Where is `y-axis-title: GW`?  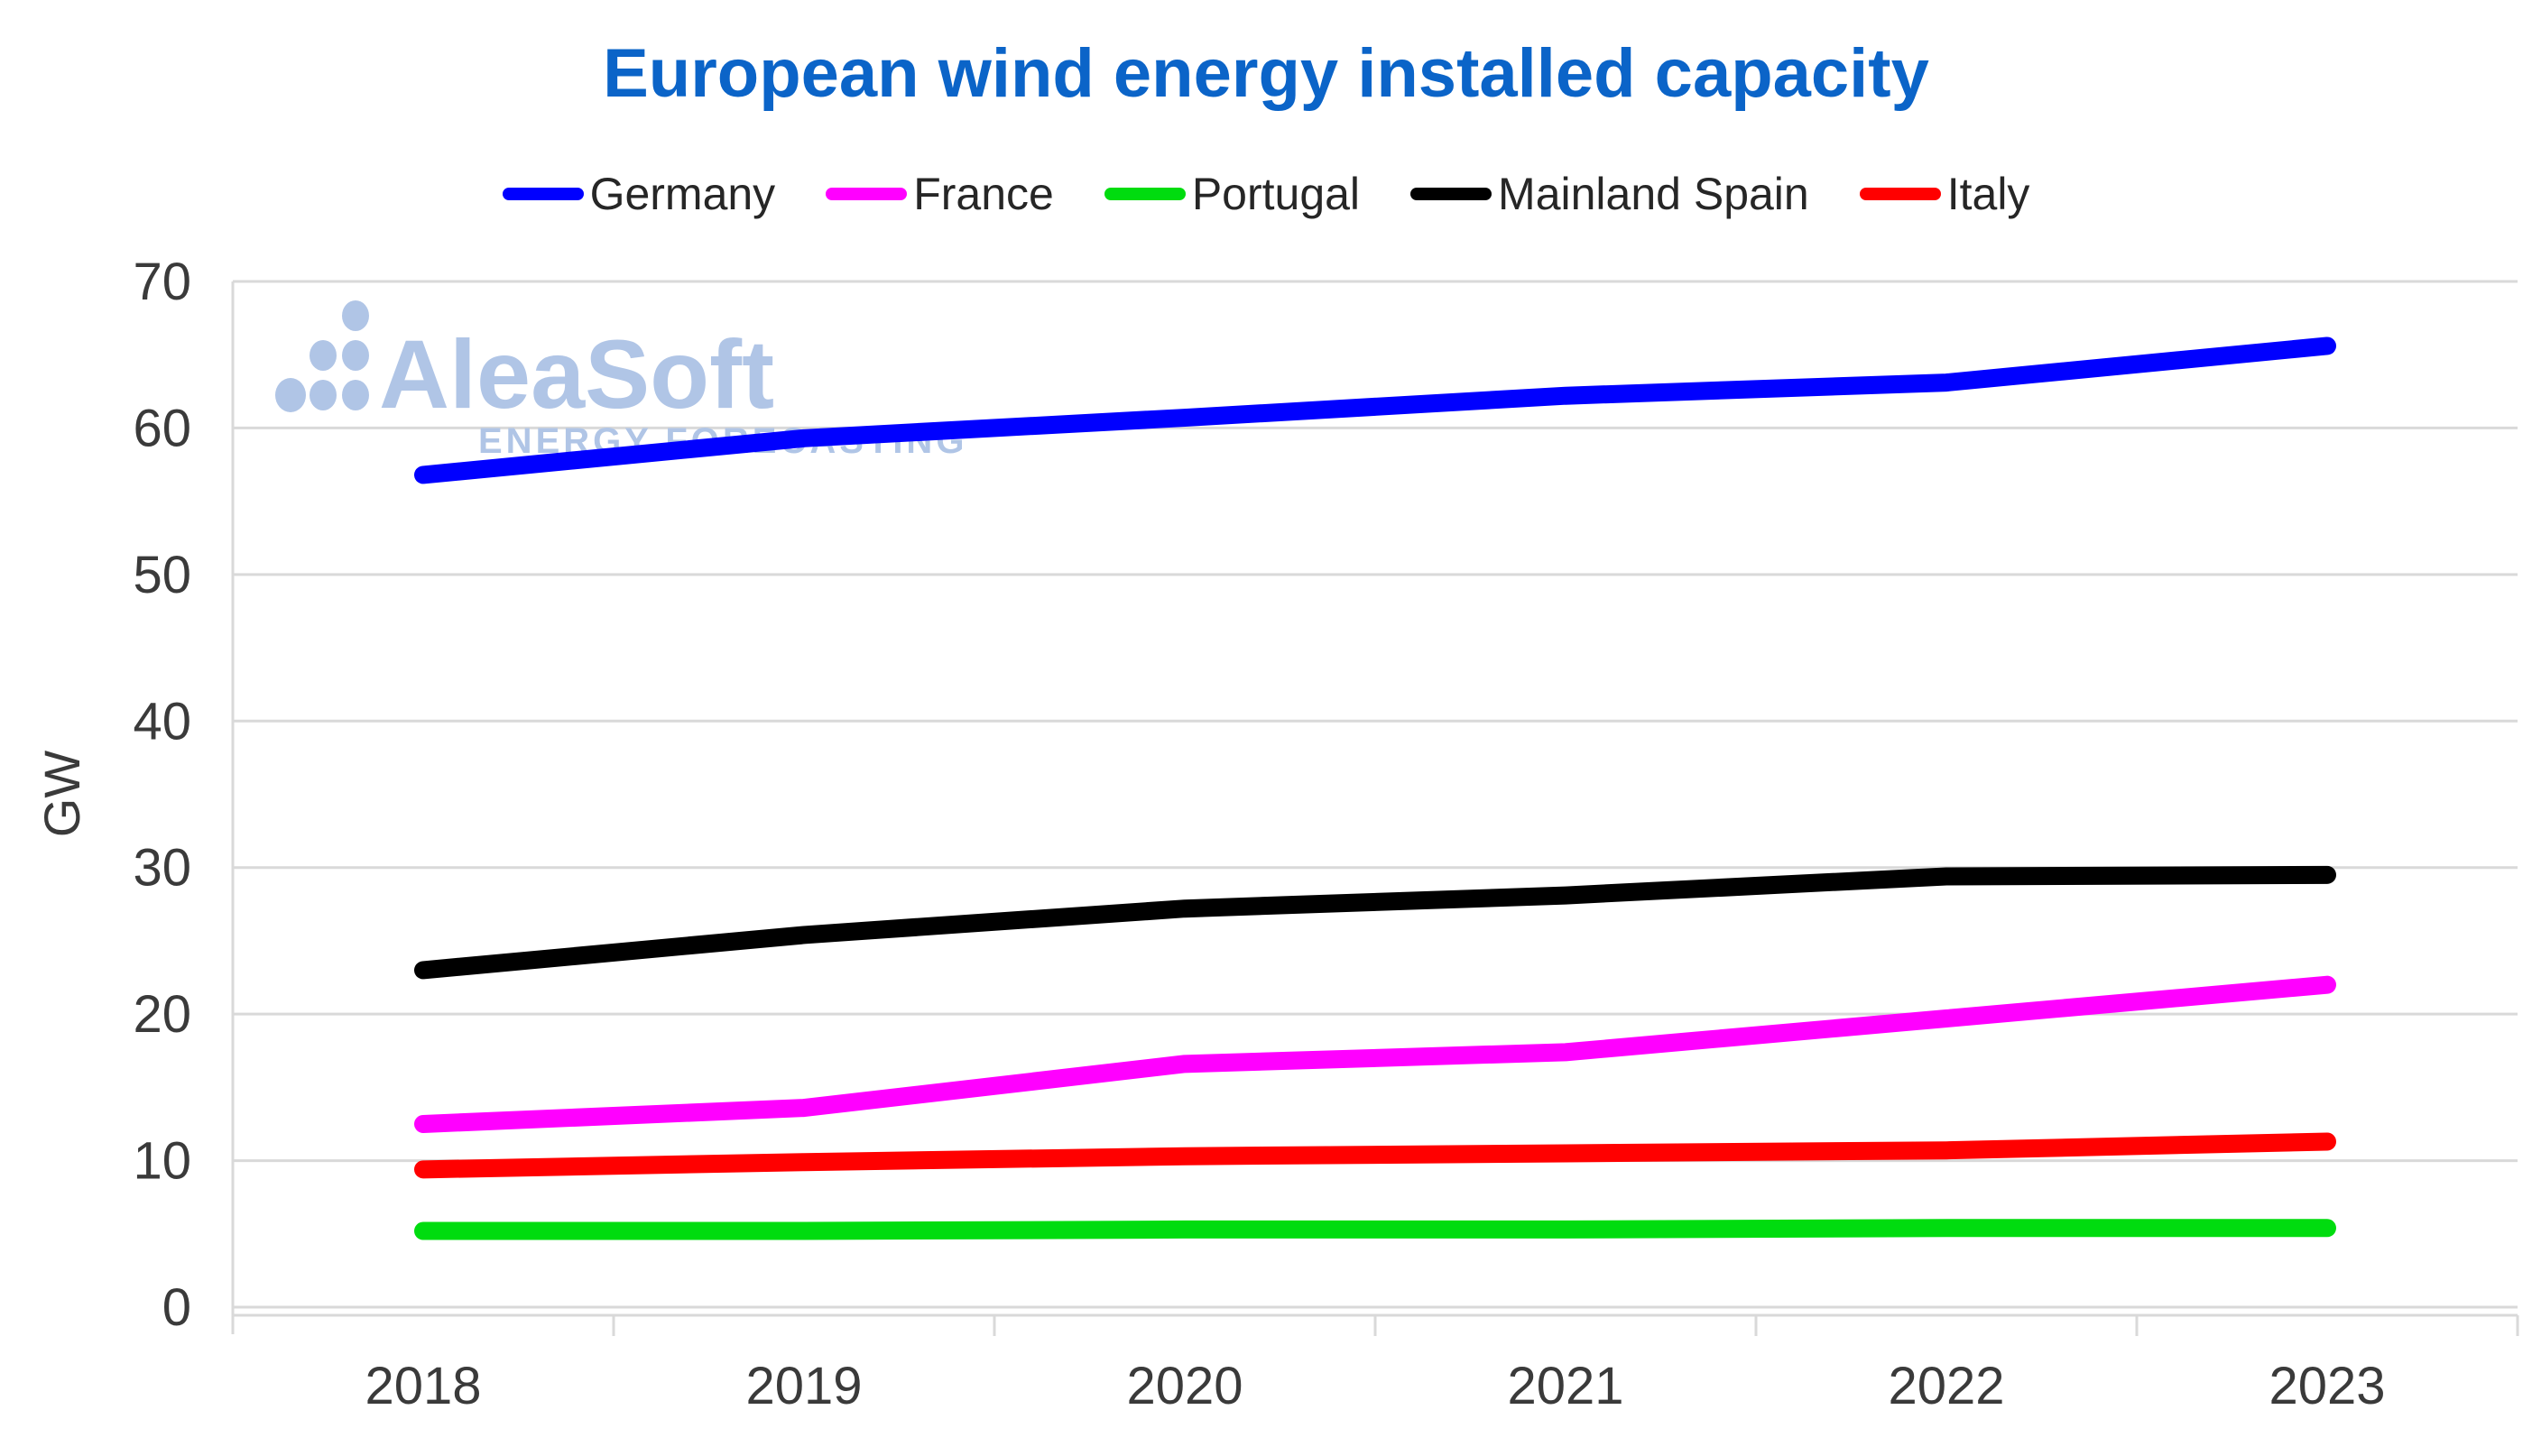 y-axis-title: GW is located at coordinates (62, 794).